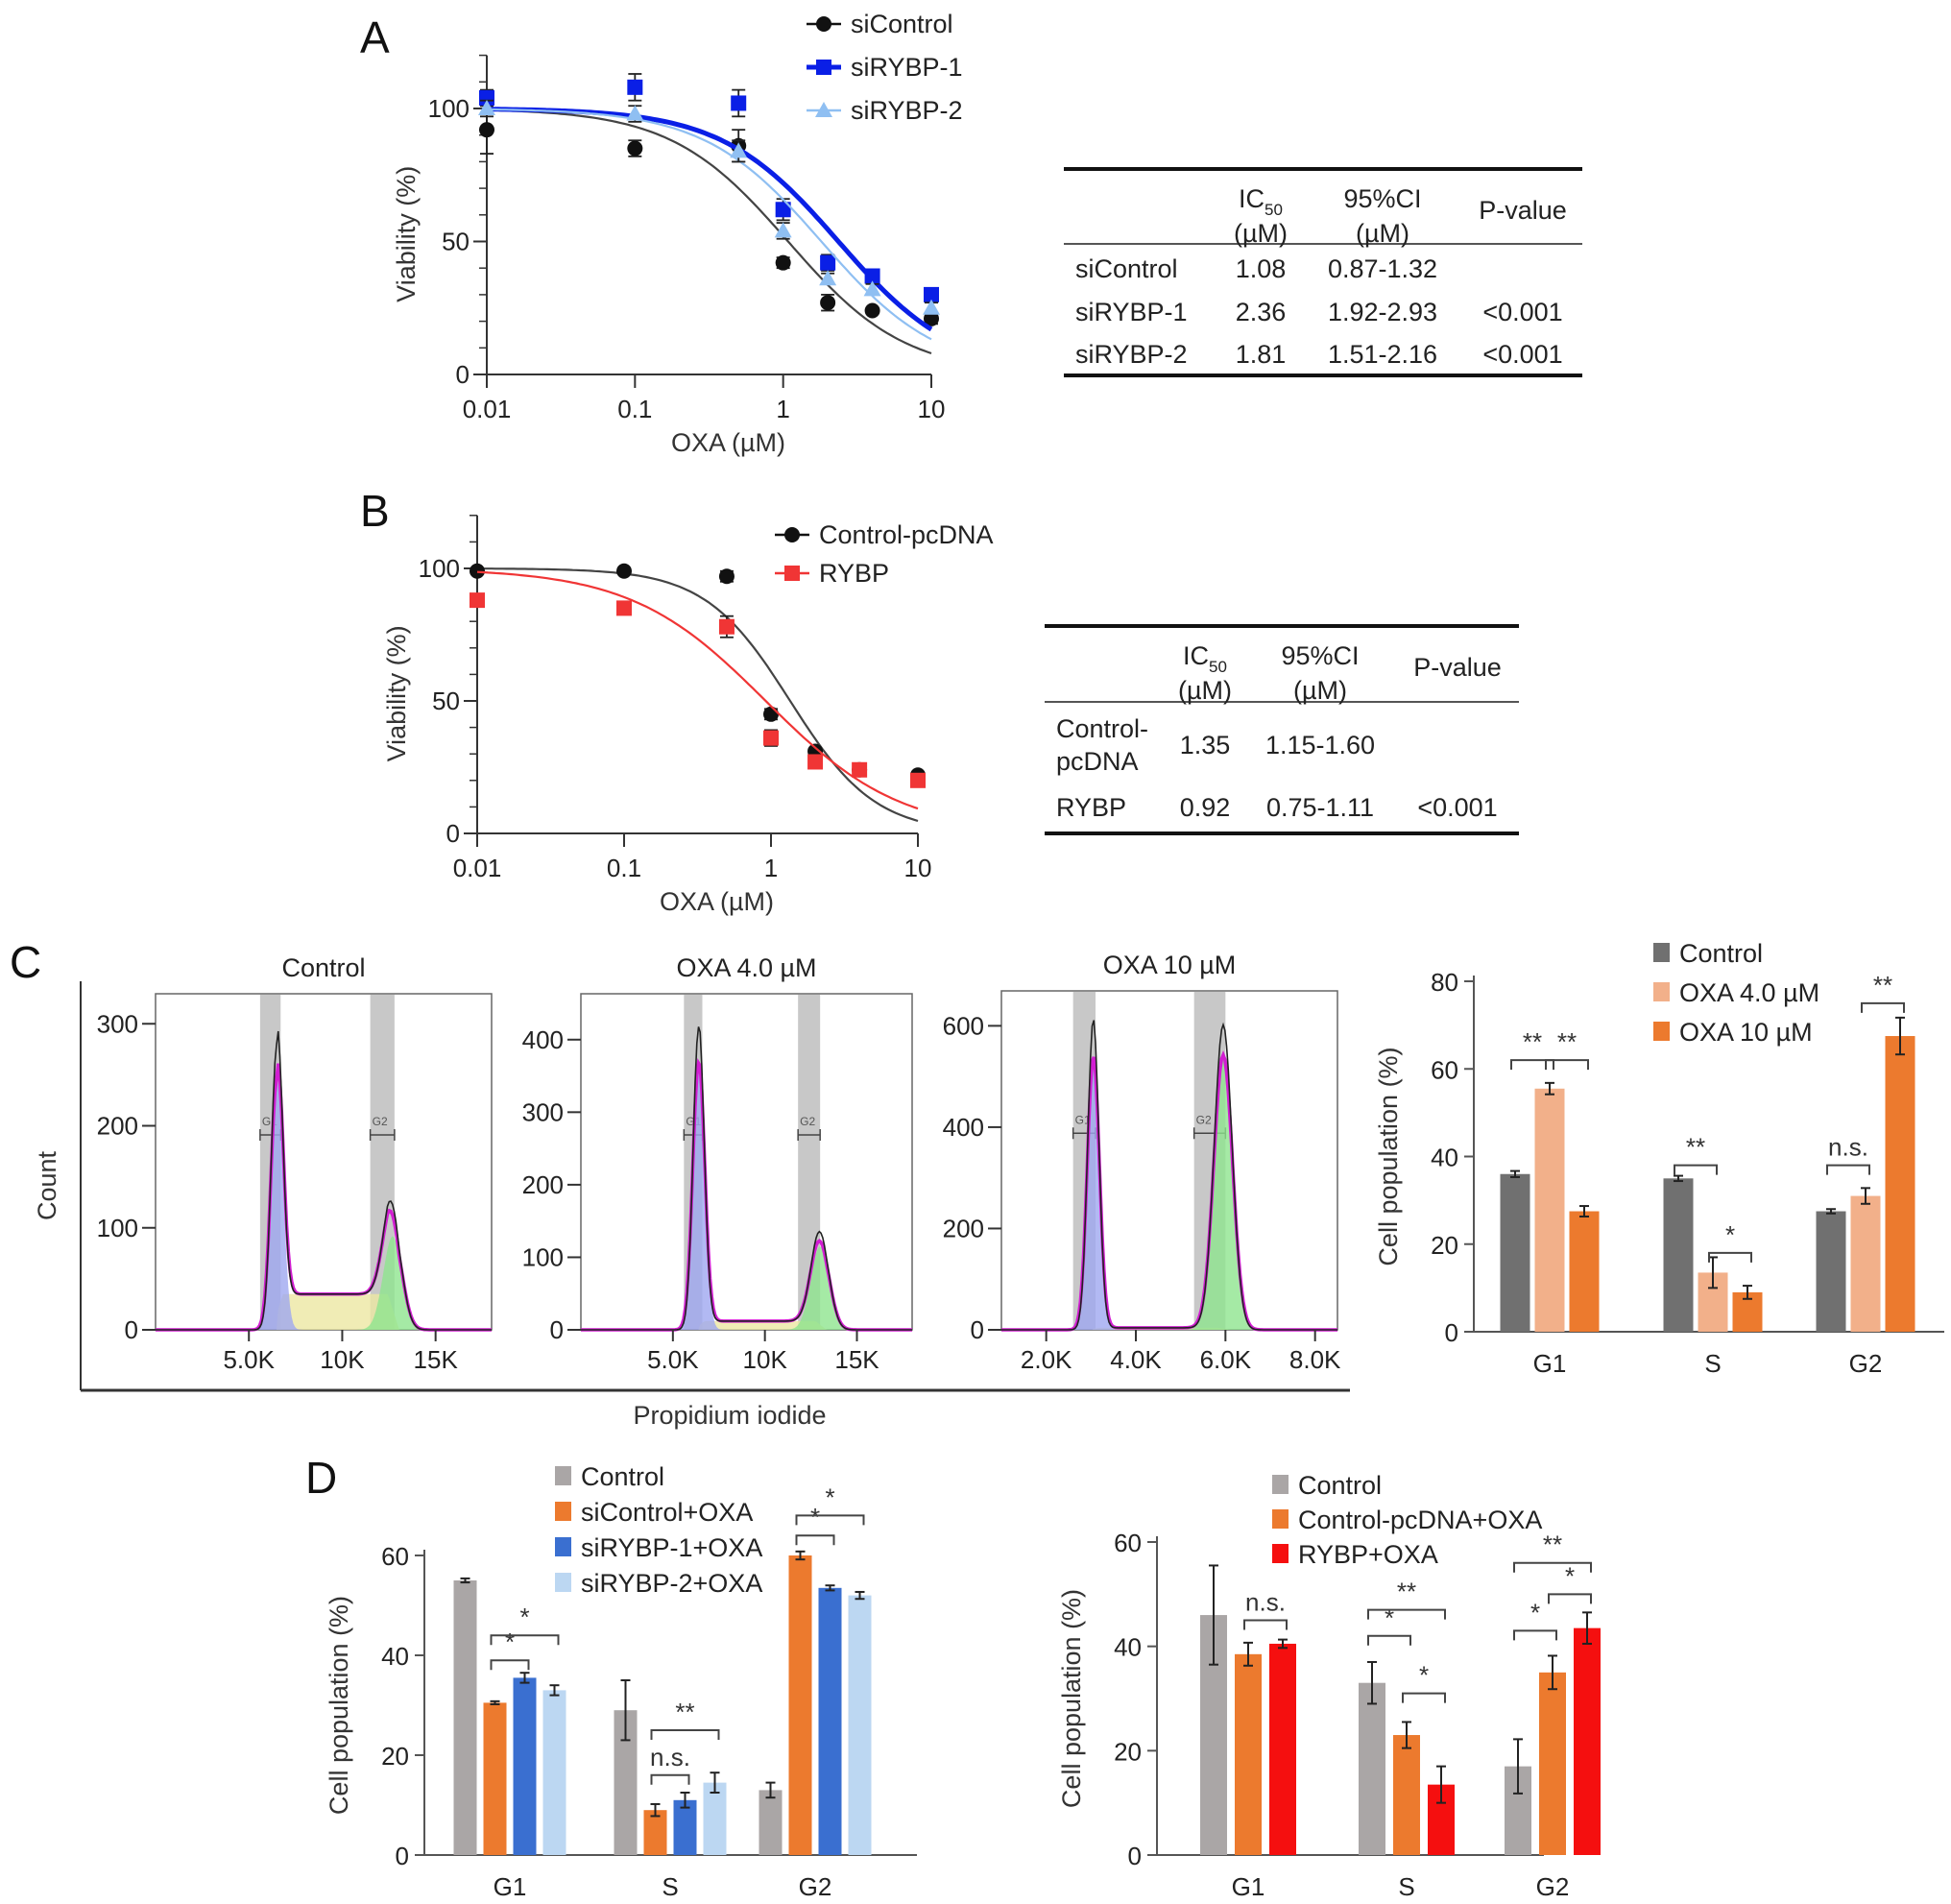  Describe the element at coordinates (47, 1185) in the screenshot. I see `y-axis-title: Count` at that location.